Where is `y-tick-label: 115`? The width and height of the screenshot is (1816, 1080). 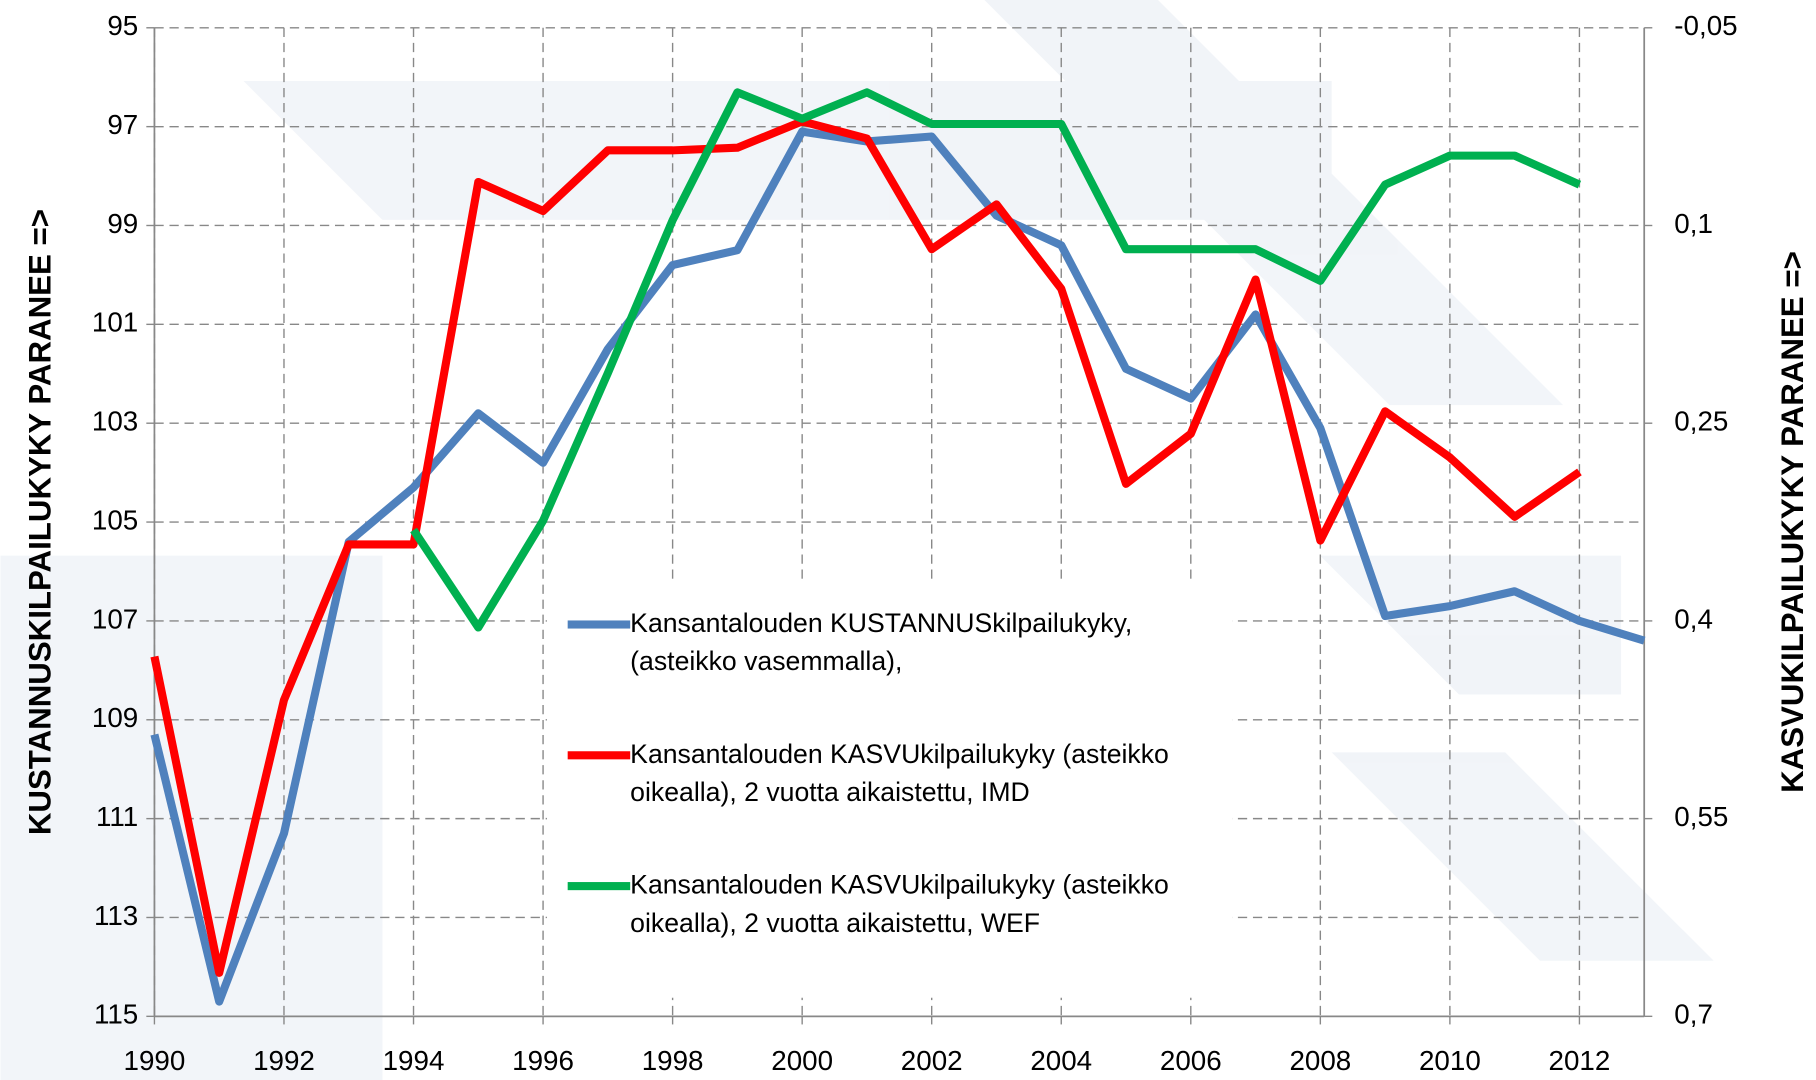 y-tick-label: 115 is located at coordinates (116, 1014).